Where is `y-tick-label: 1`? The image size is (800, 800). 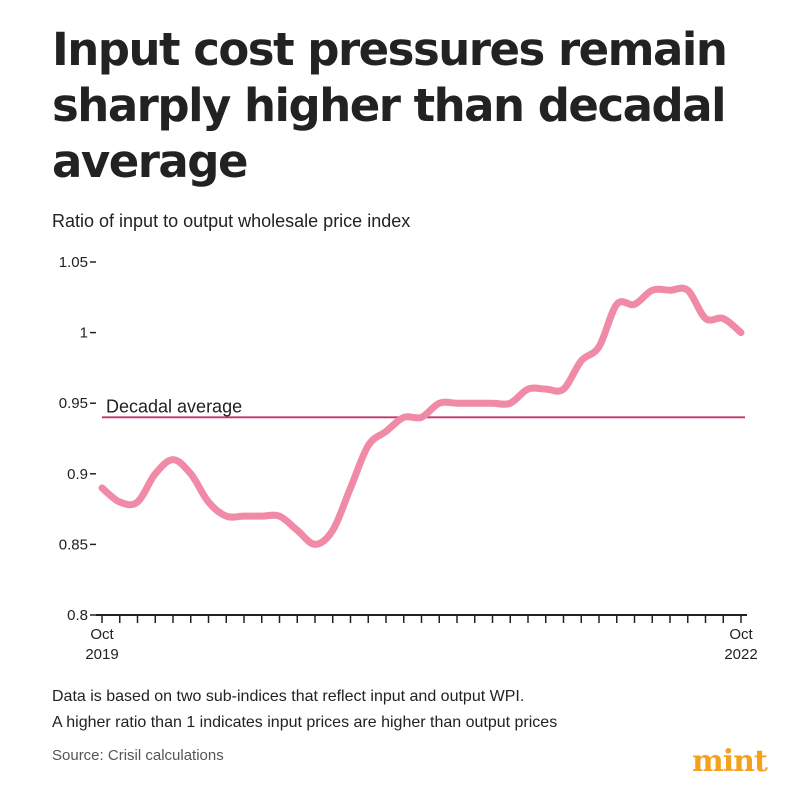
y-tick-label: 1 is located at coordinates (84, 333).